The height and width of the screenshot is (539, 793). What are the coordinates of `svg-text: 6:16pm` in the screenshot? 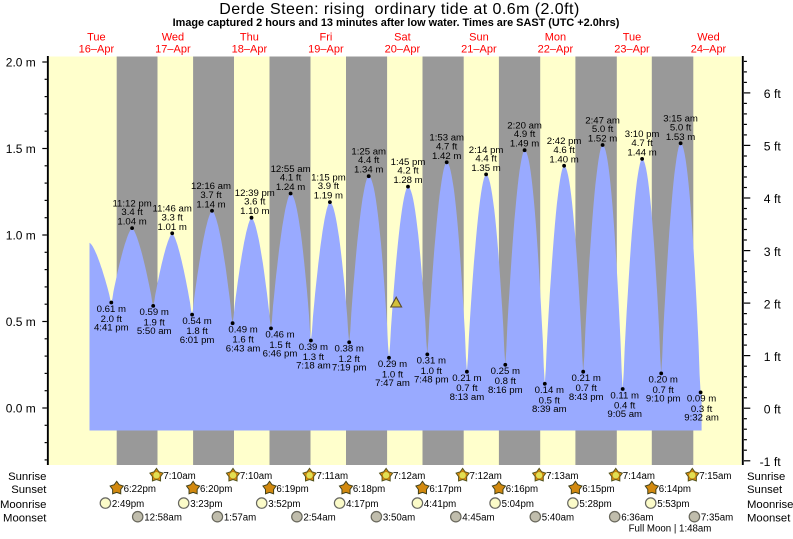 It's located at (522, 489).